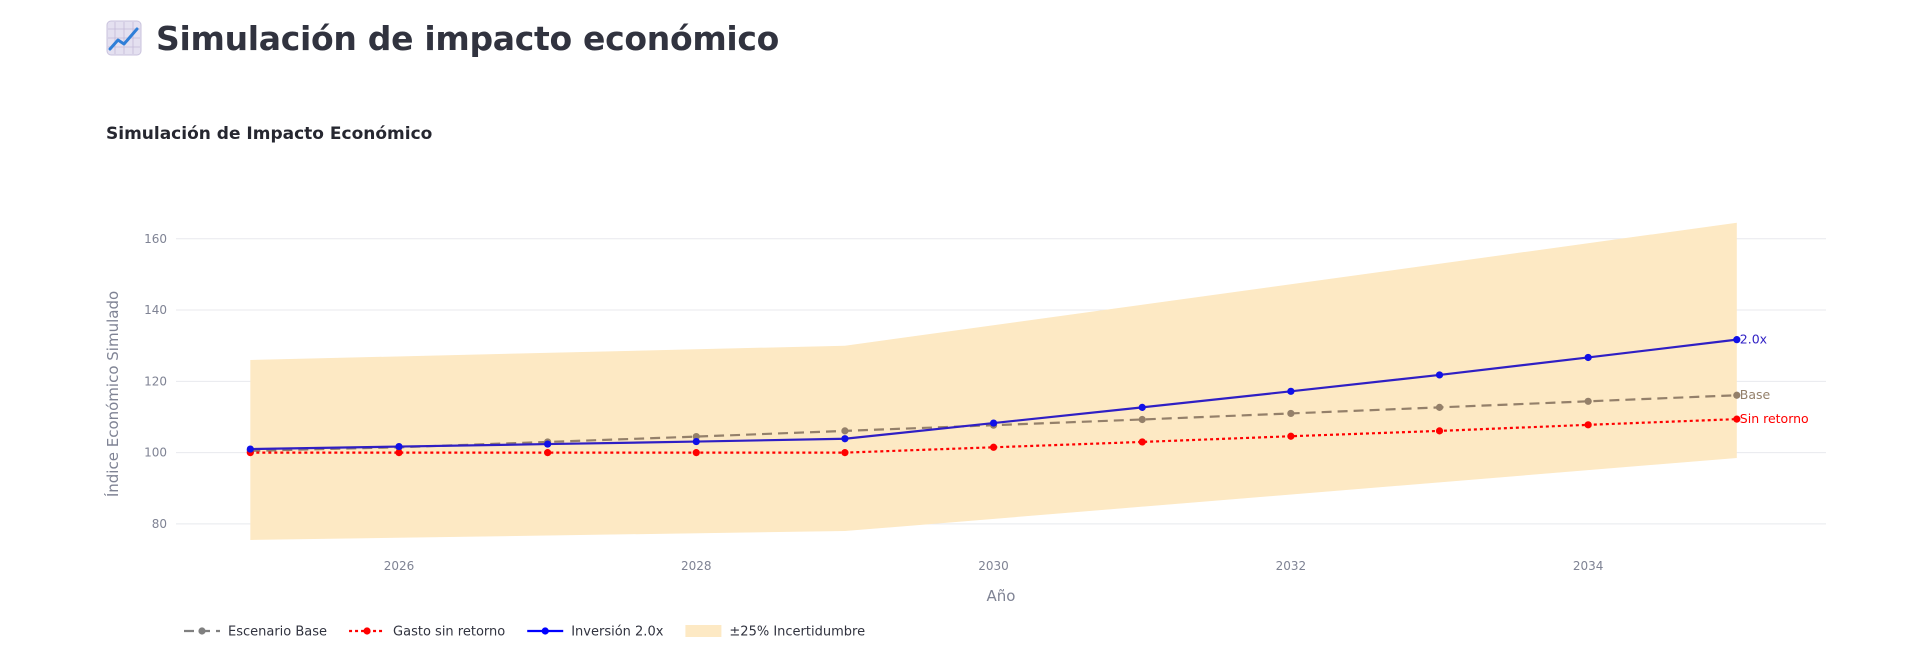  What do you see at coordinates (449, 632) in the screenshot?
I see `legend-label: Gasto sin retorno` at bounding box center [449, 632].